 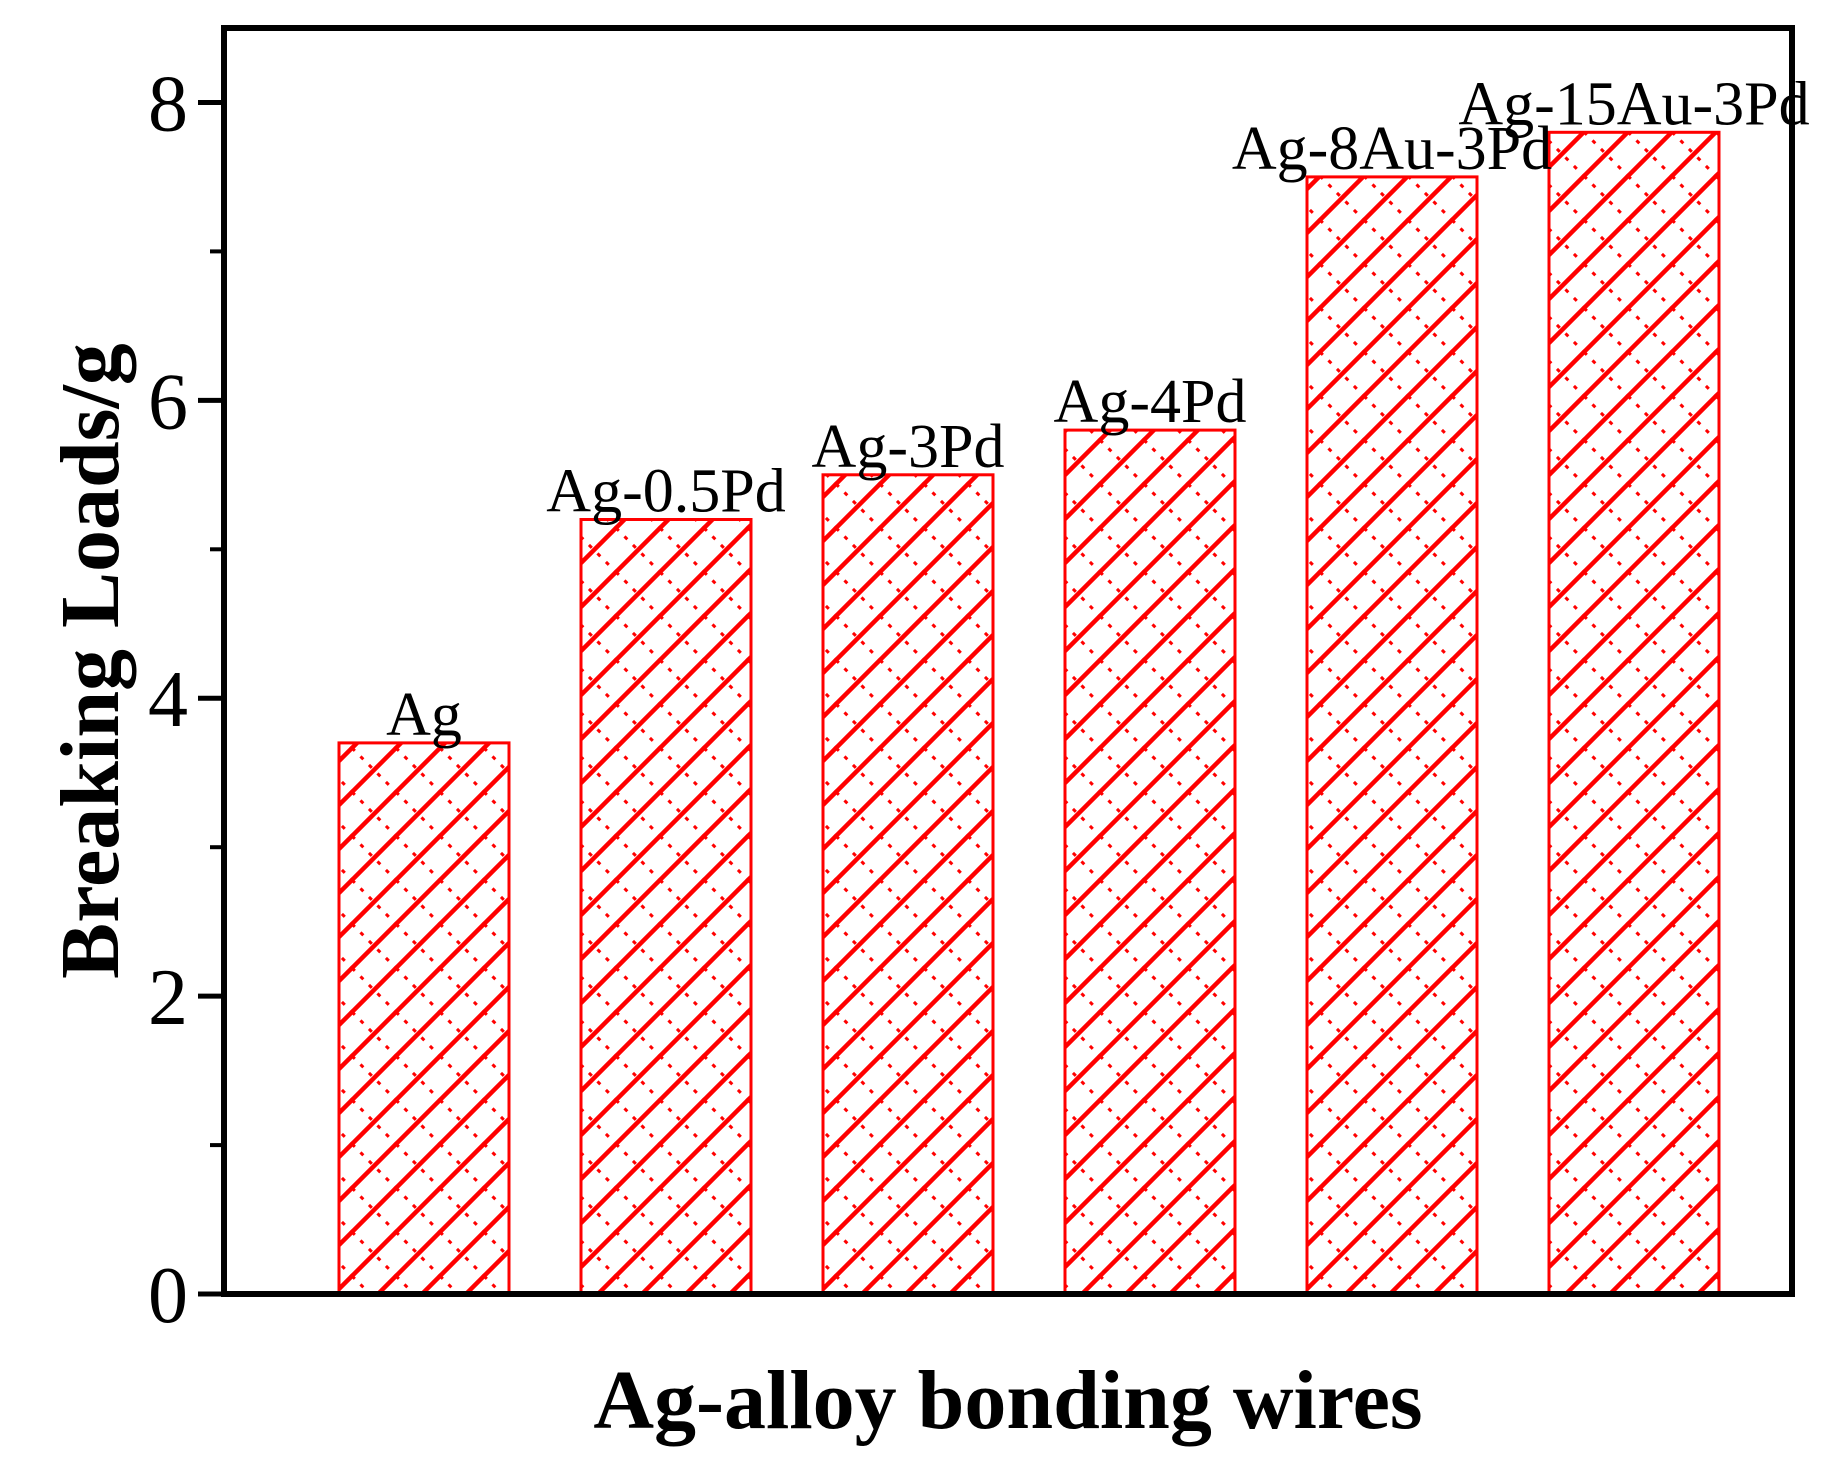 I want to click on bar-ag-0-5pd, so click(x=666, y=907).